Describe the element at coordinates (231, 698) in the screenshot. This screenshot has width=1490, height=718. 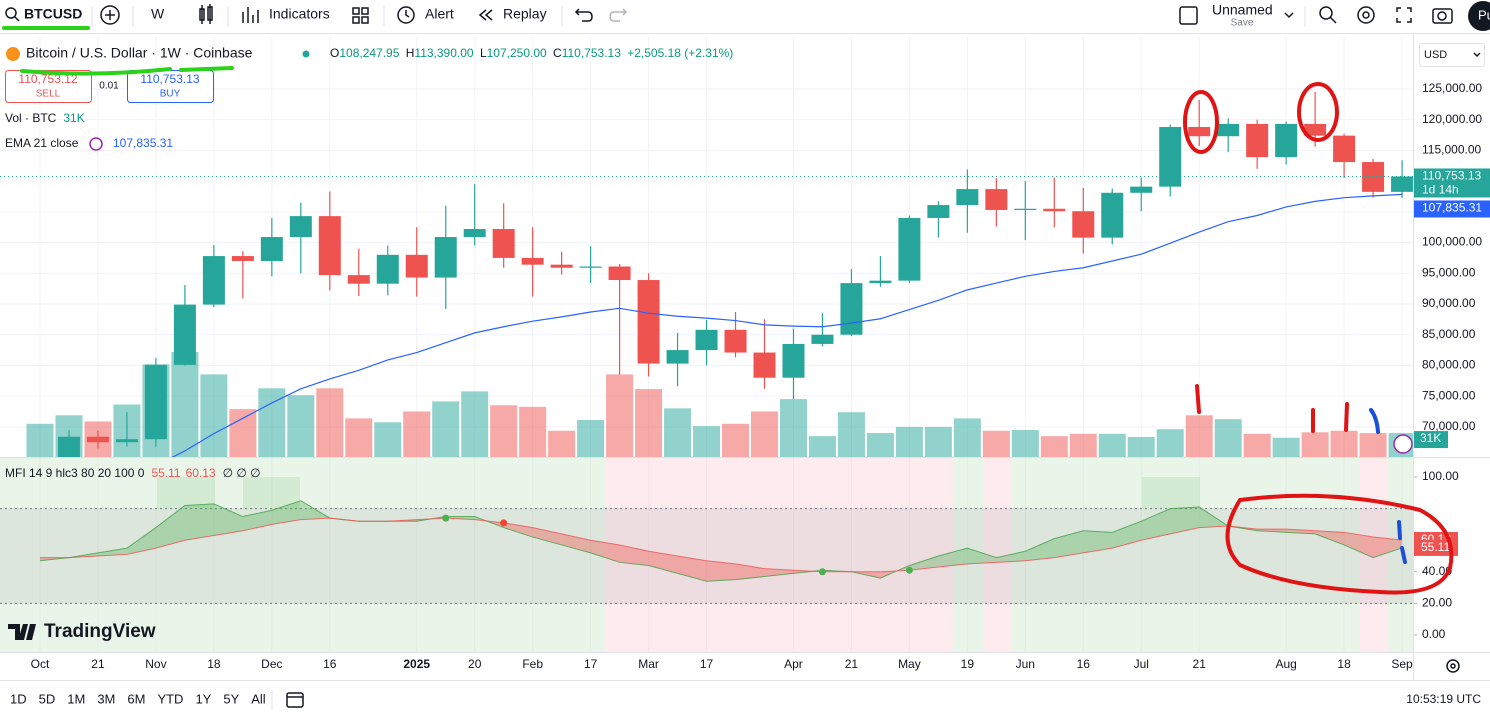
I see `time-range: 5Y` at that location.